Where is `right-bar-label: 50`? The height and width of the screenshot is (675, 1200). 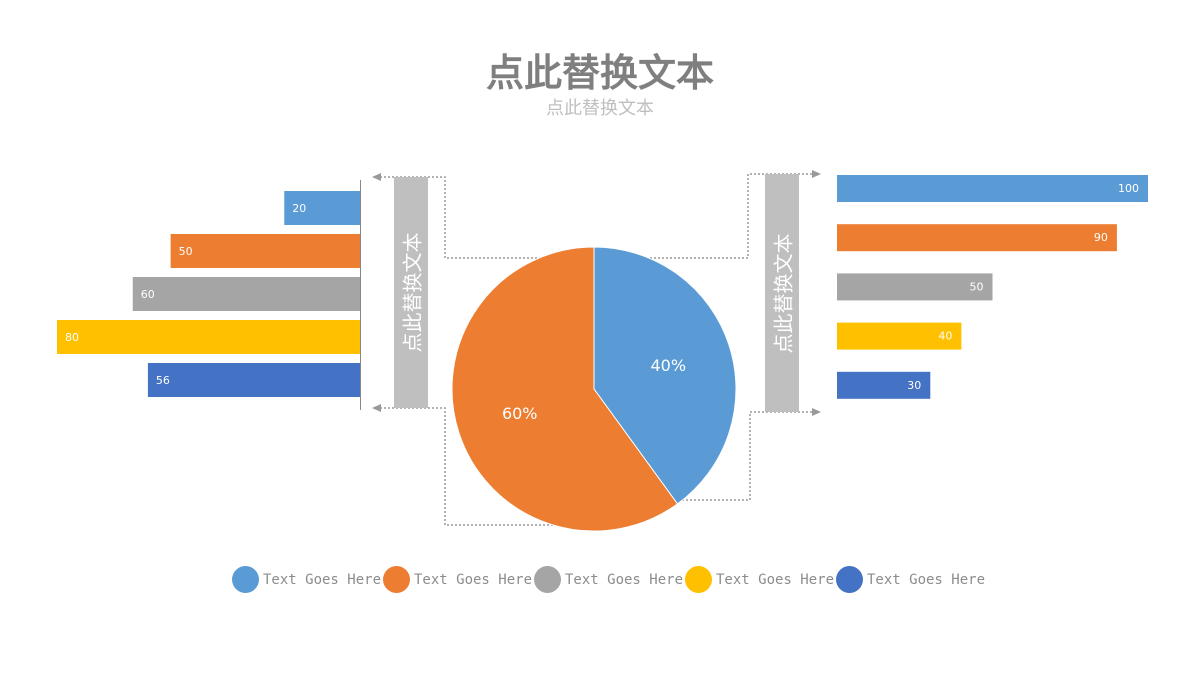 right-bar-label: 50 is located at coordinates (977, 286).